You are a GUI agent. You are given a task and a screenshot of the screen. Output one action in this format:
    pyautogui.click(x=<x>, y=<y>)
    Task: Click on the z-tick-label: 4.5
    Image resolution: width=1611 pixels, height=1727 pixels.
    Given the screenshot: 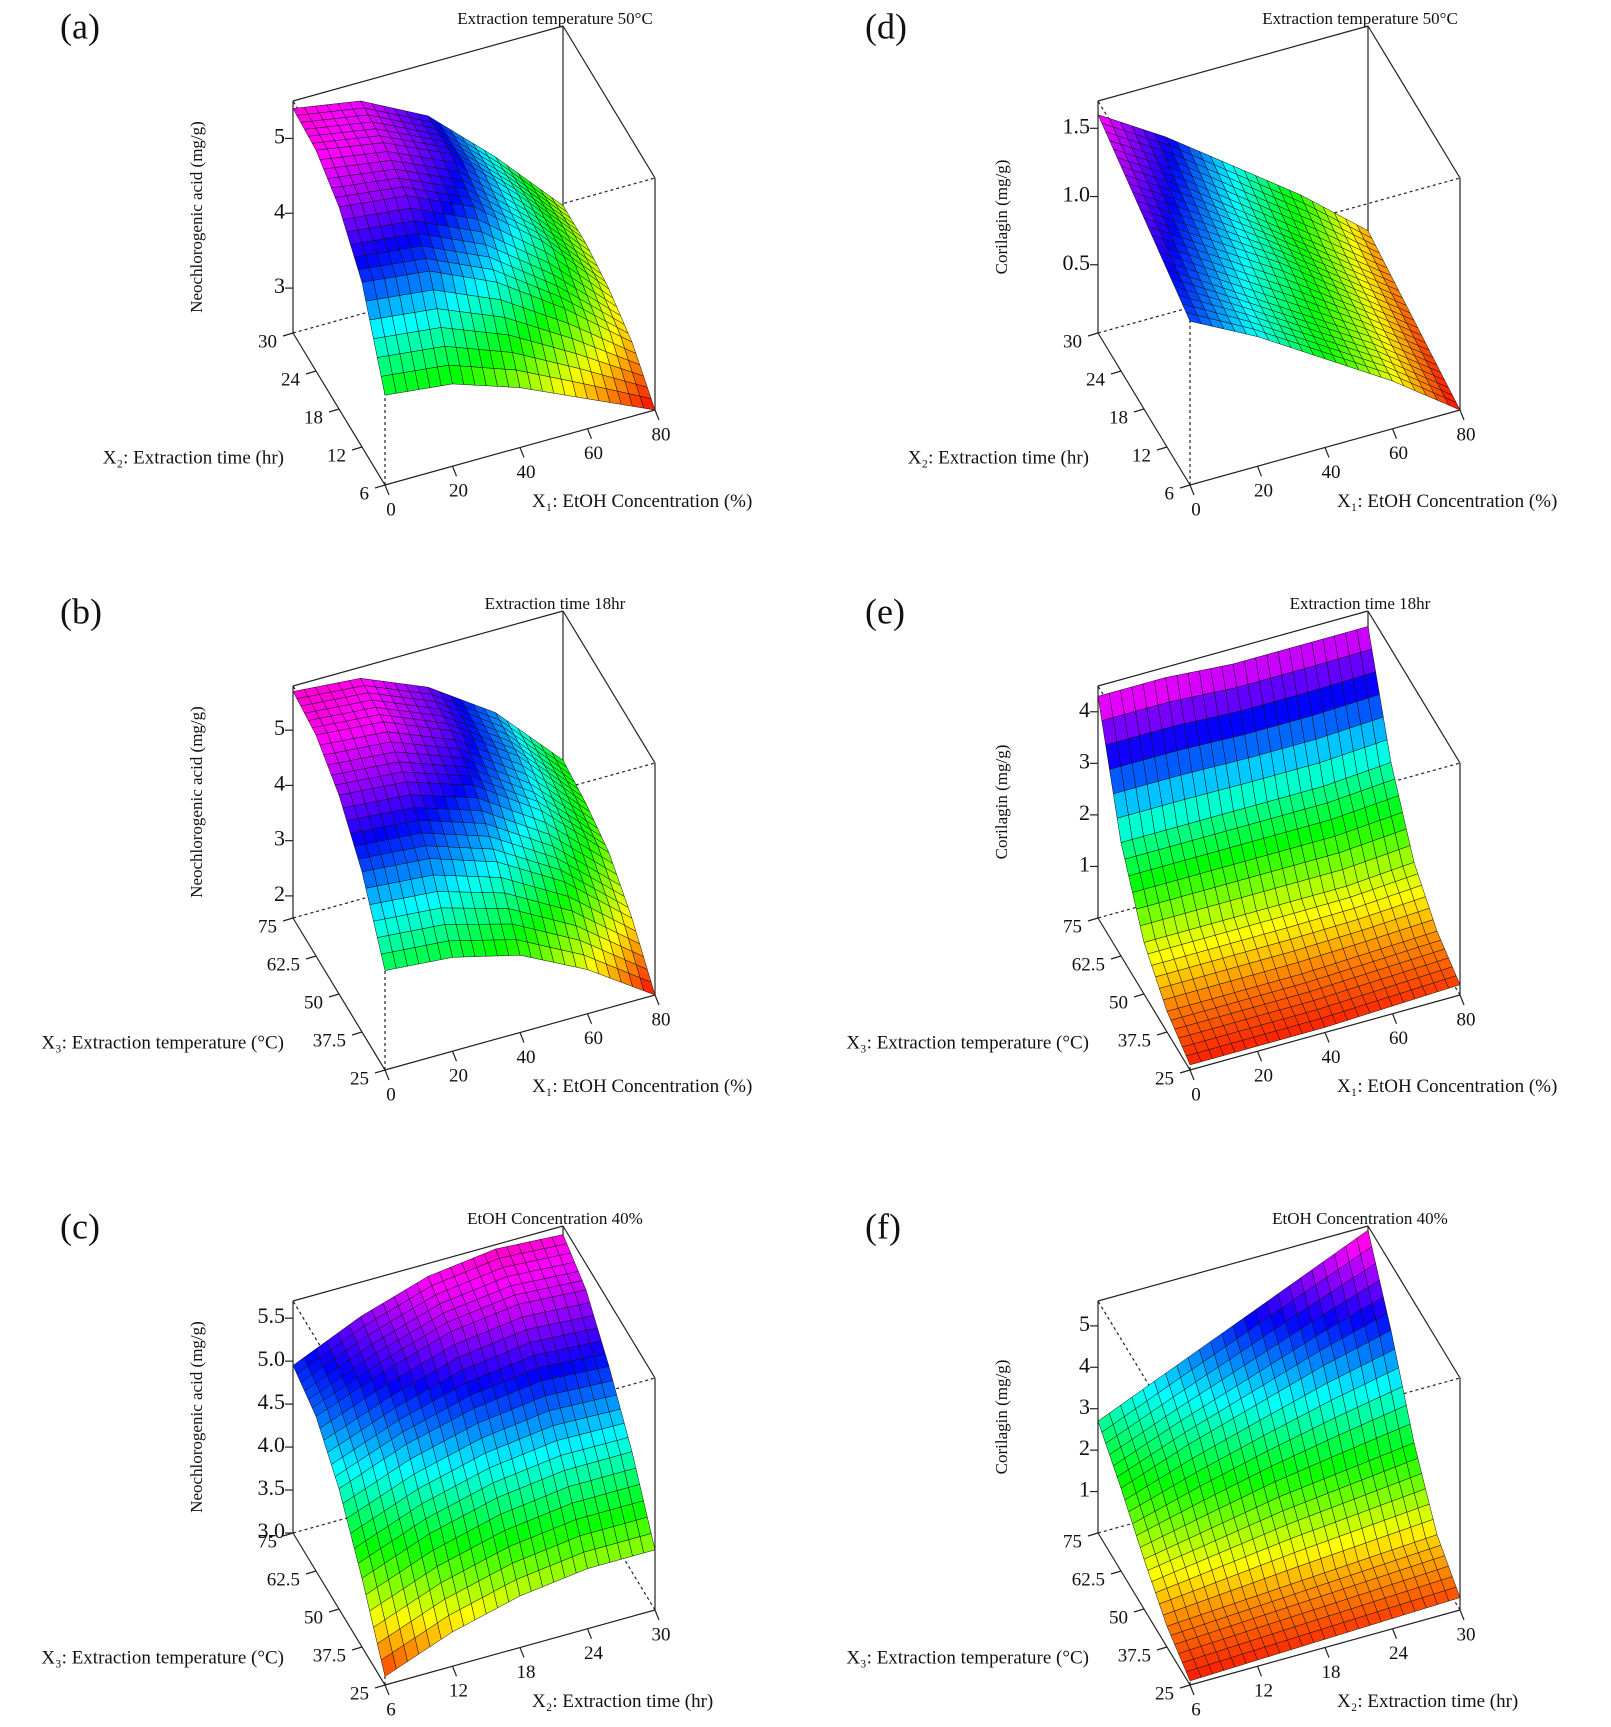 What is the action you would take?
    pyautogui.click(x=272, y=1401)
    